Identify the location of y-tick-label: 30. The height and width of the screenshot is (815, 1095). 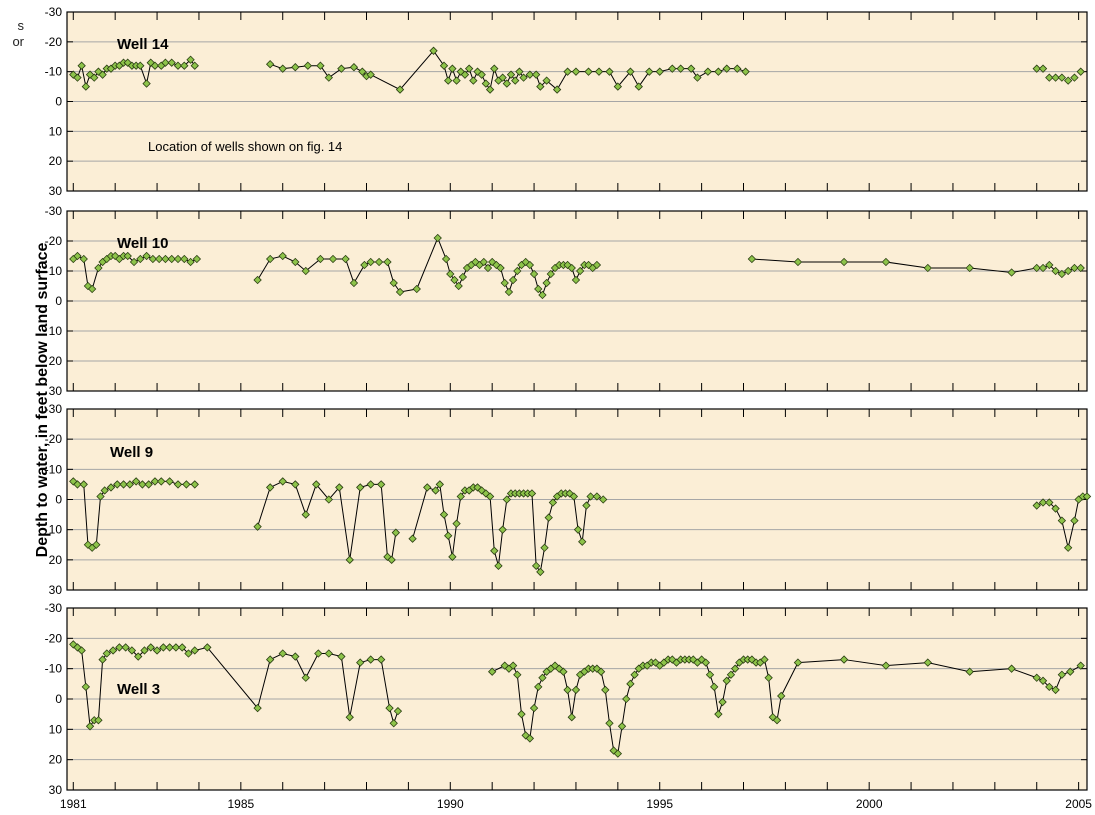
(56, 790).